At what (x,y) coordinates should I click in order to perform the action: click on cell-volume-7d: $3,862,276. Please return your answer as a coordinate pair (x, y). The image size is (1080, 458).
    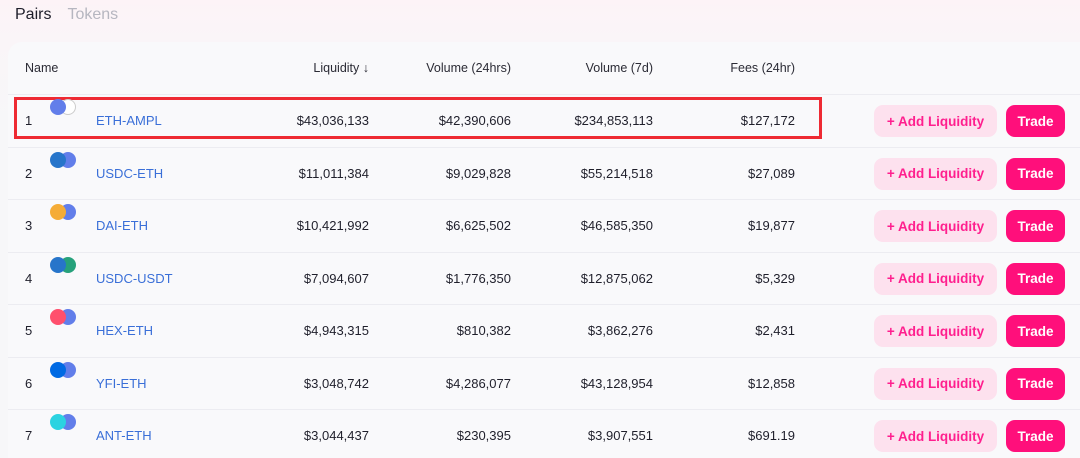
    Looking at the image, I should click on (620, 330).